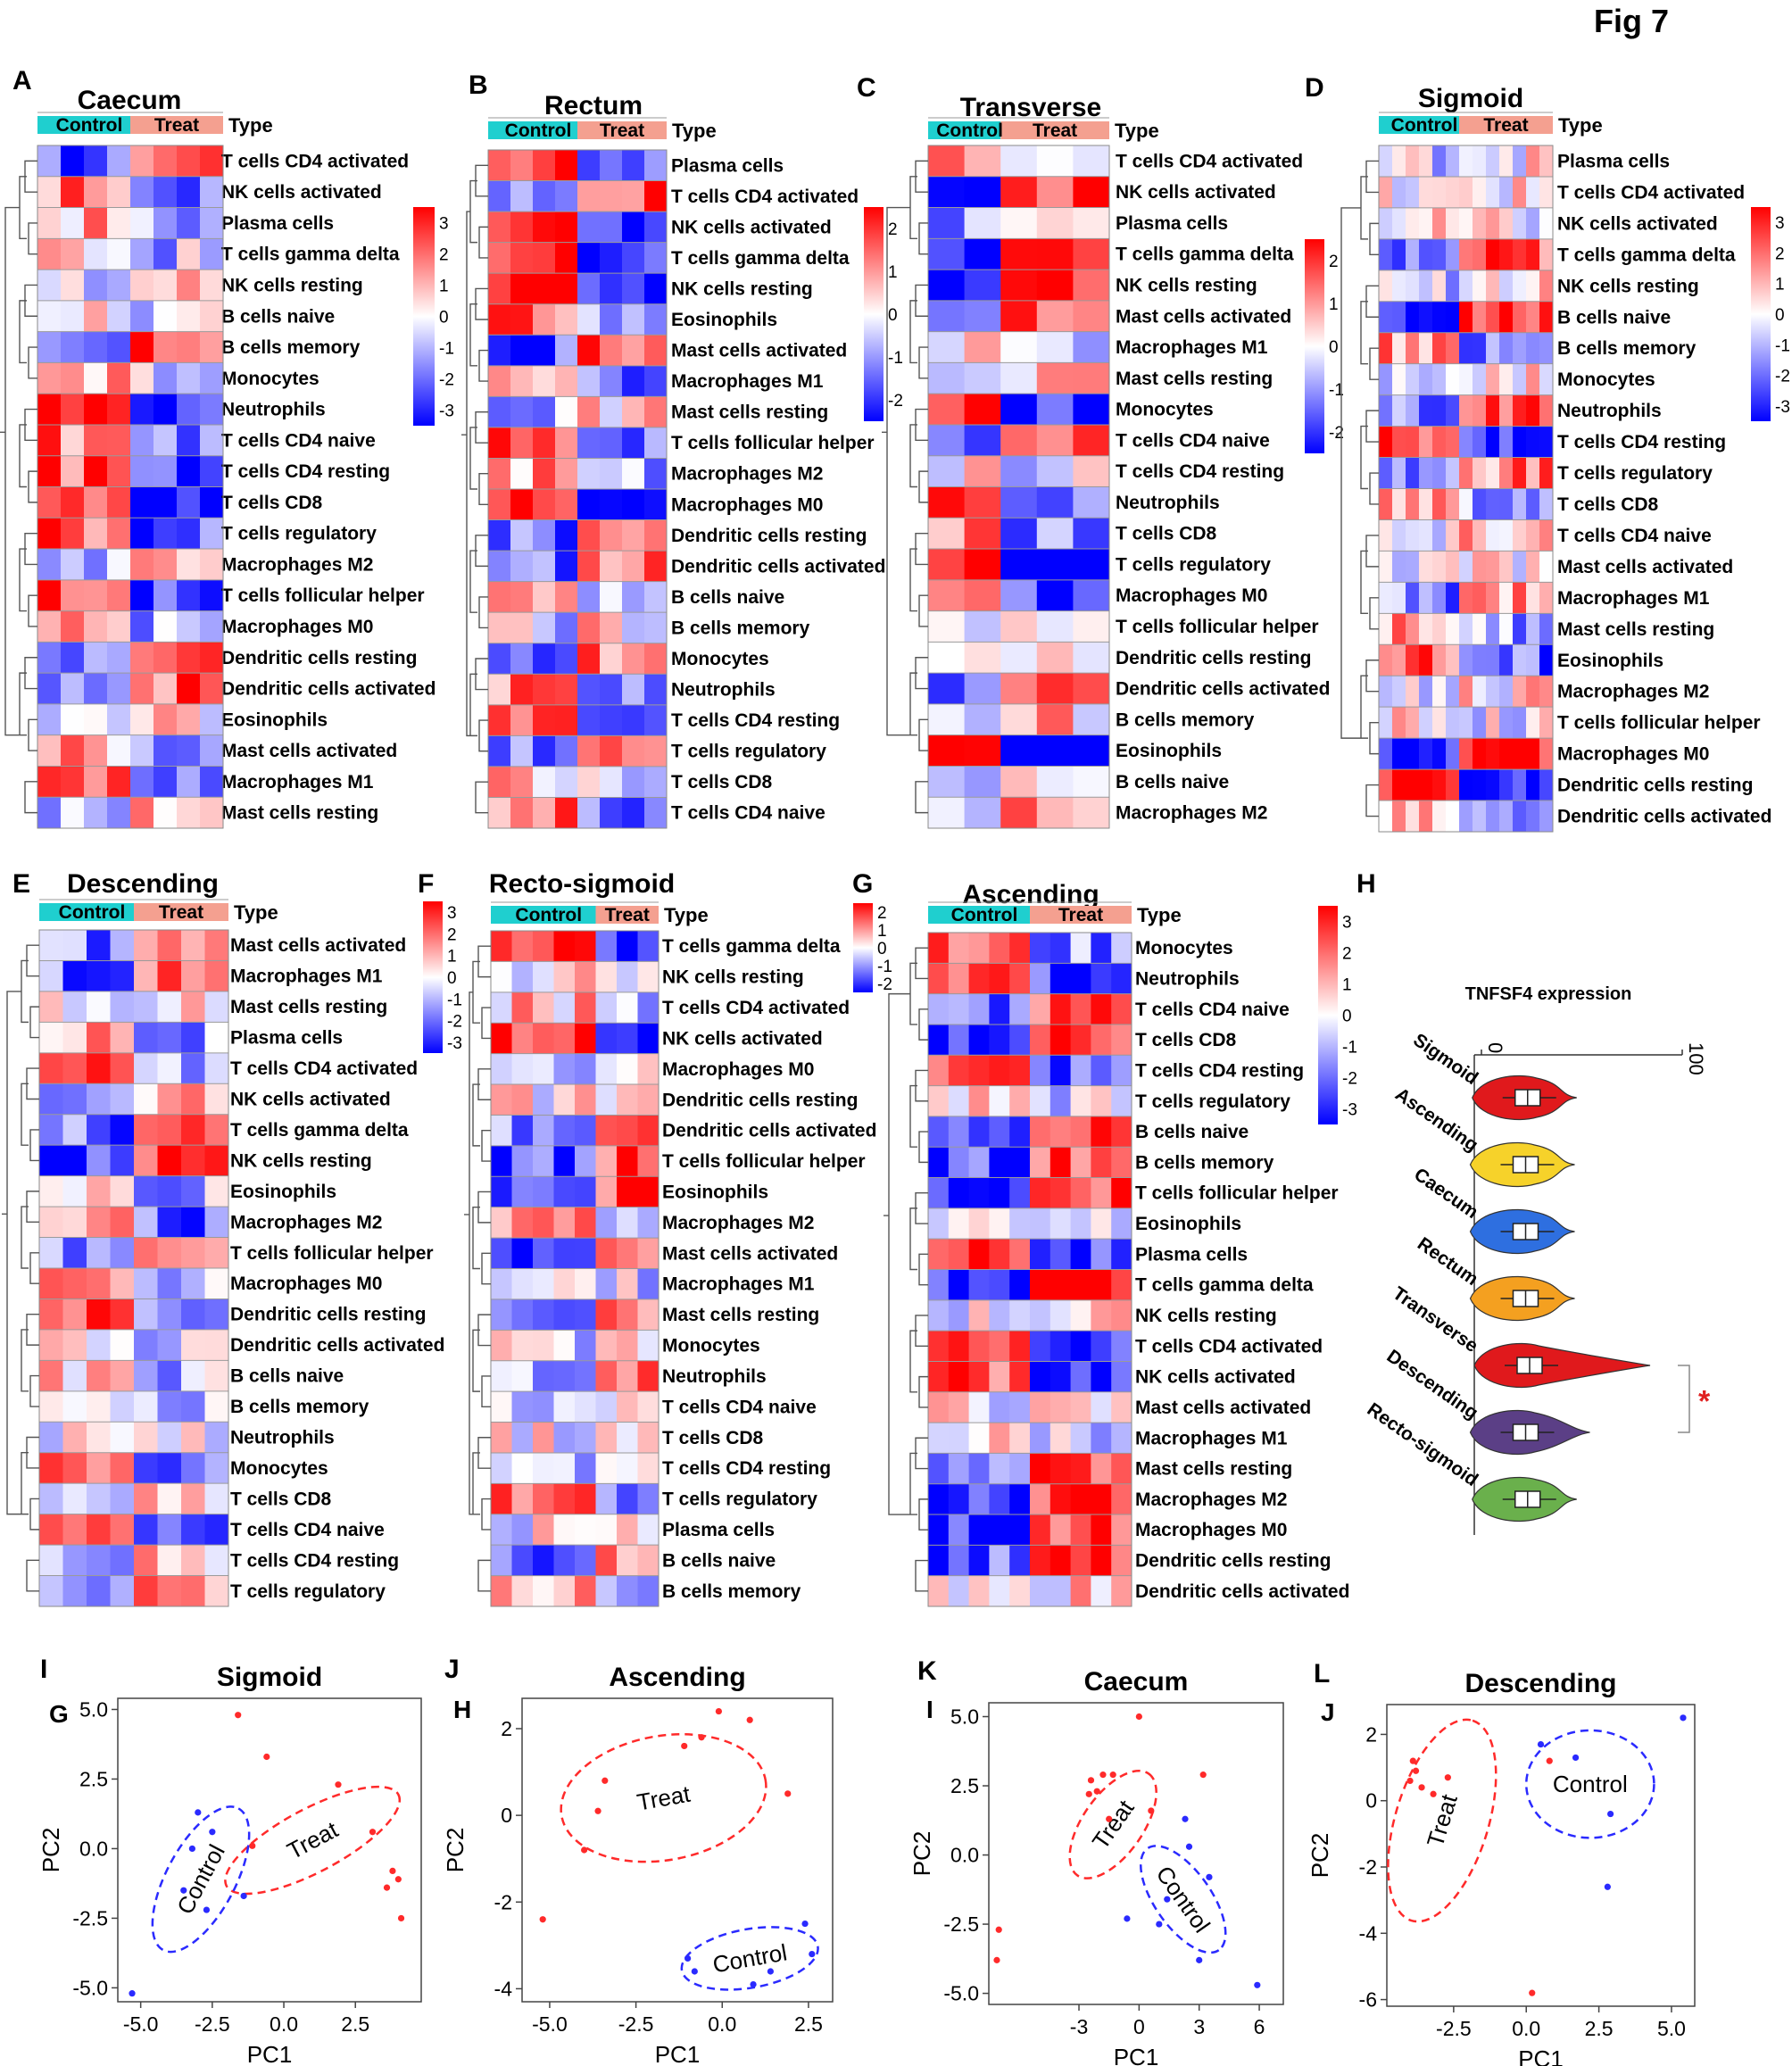 The height and width of the screenshot is (2066, 1792). Describe the element at coordinates (1590, 1784) in the screenshot. I see `group-label-control: Control` at that location.